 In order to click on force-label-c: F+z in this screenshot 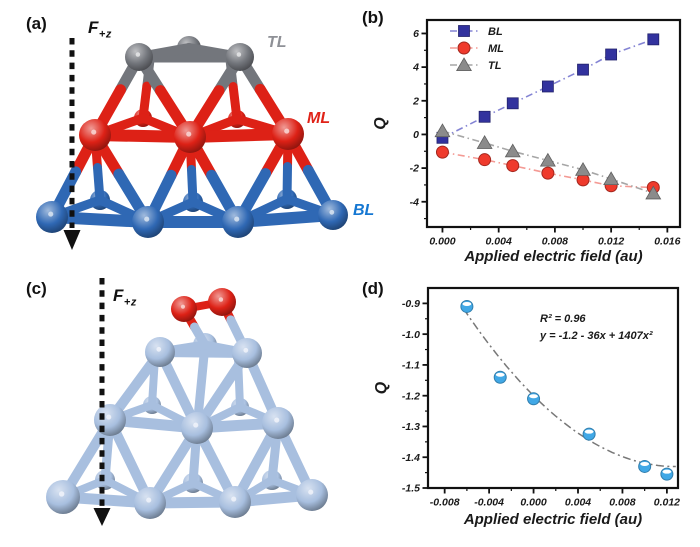, I will do `click(125, 297)`.